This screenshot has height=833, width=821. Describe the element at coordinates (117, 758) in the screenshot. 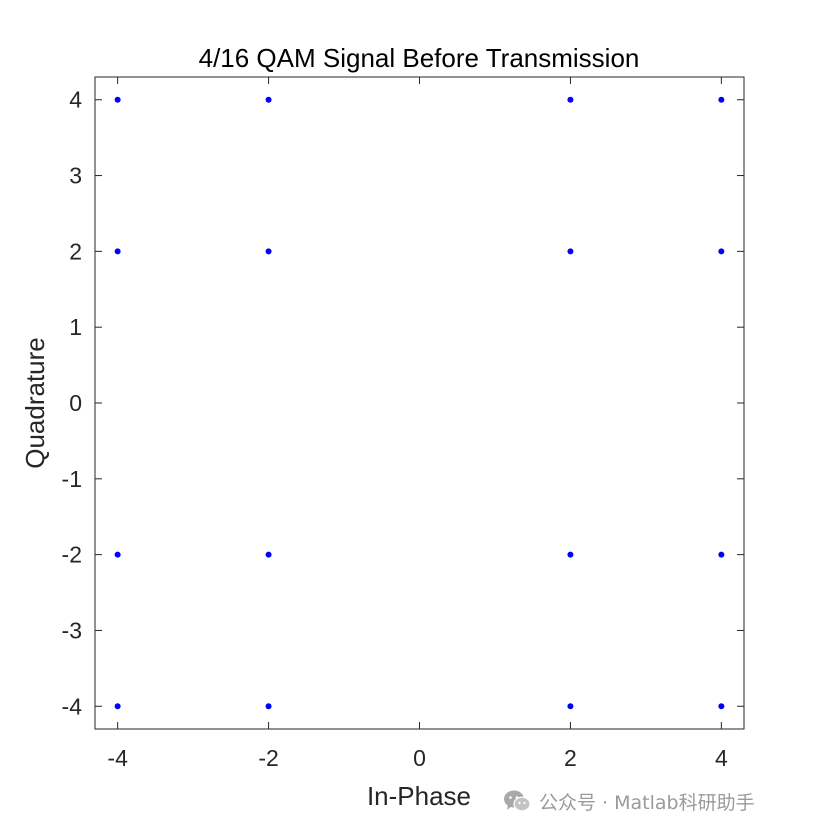

I see `x-tick-label: -4` at that location.